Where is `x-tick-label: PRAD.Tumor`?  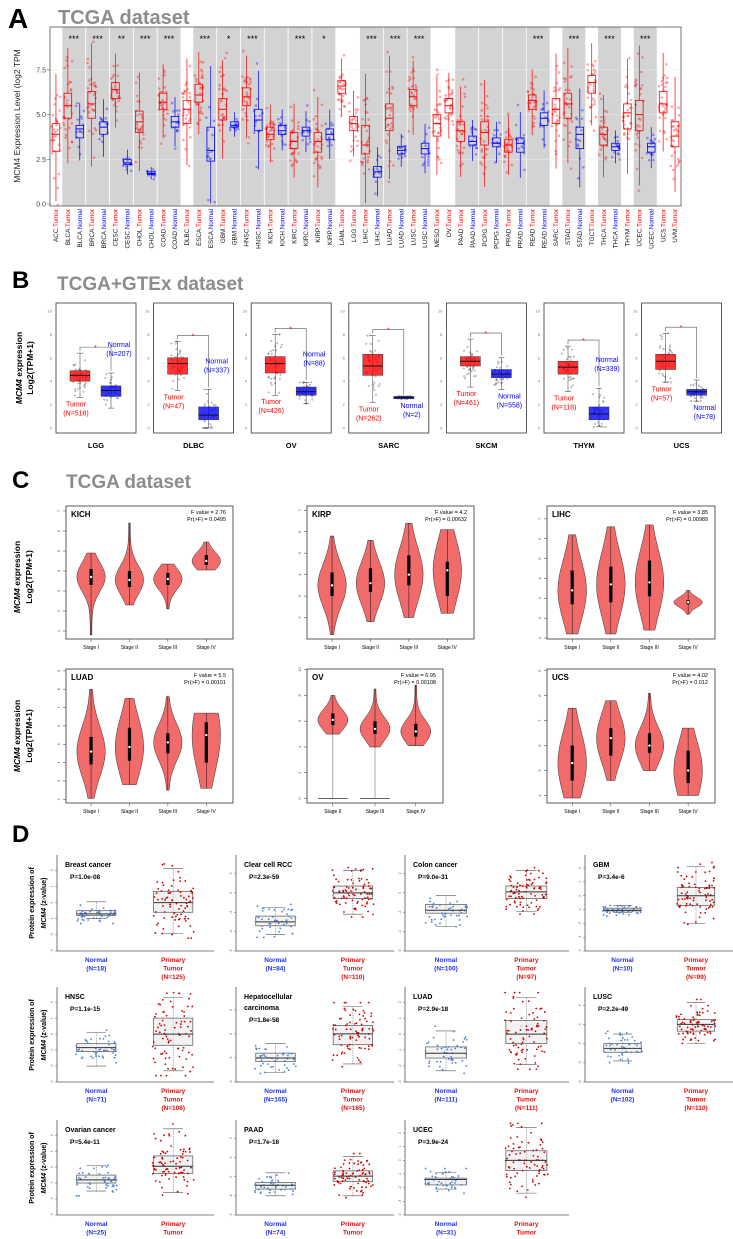
x-tick-label: PRAD.Tumor is located at coordinates (509, 227).